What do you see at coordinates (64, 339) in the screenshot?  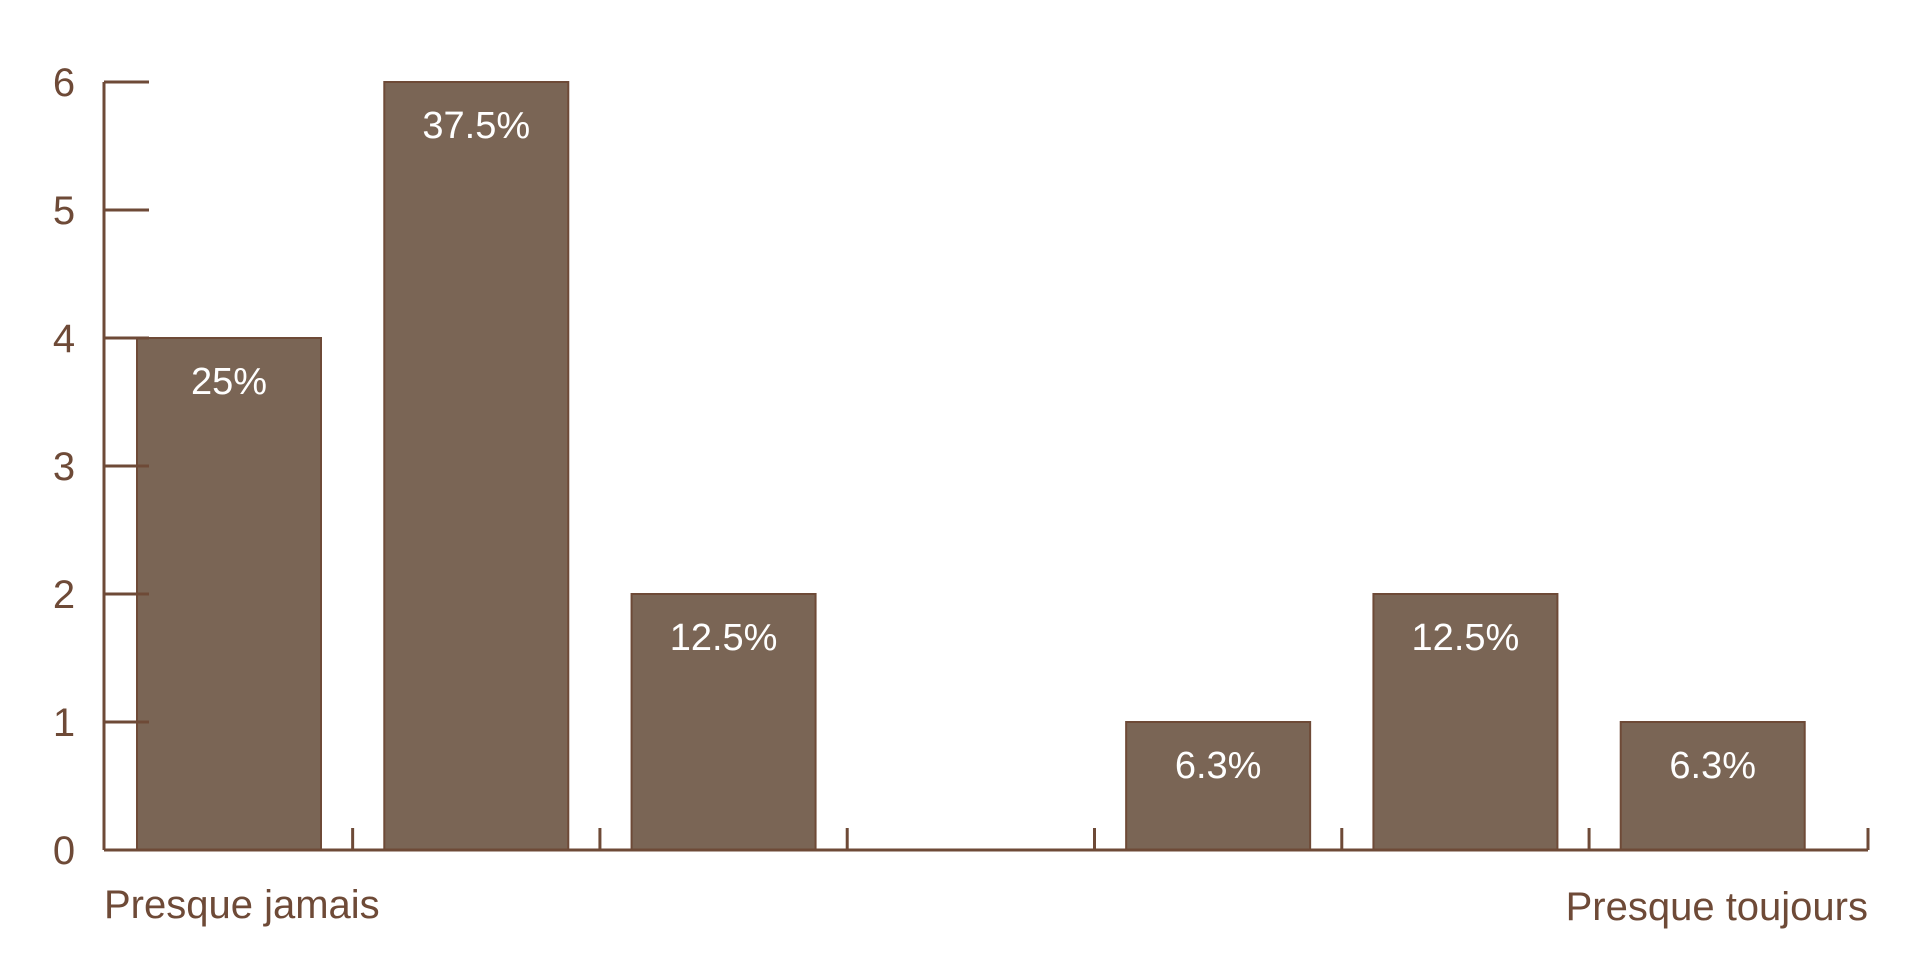 I see `y-tick-label: 4` at bounding box center [64, 339].